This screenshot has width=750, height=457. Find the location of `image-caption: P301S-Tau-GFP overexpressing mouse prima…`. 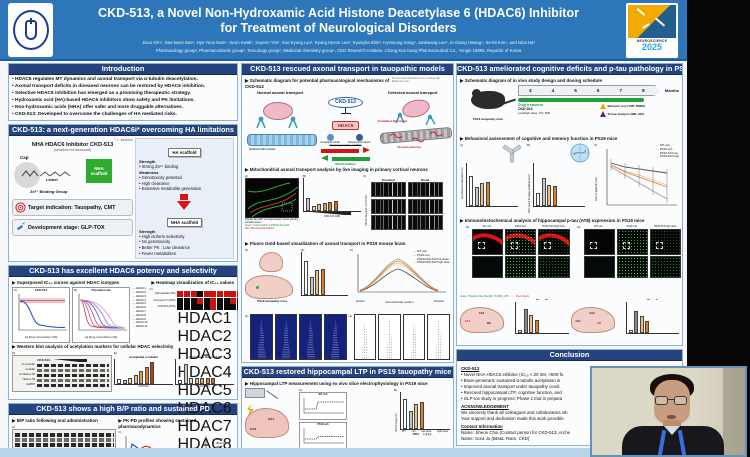

image-caption: P301S-Tau-GFP overexpressing mouse prima… is located at coordinates (272, 221).